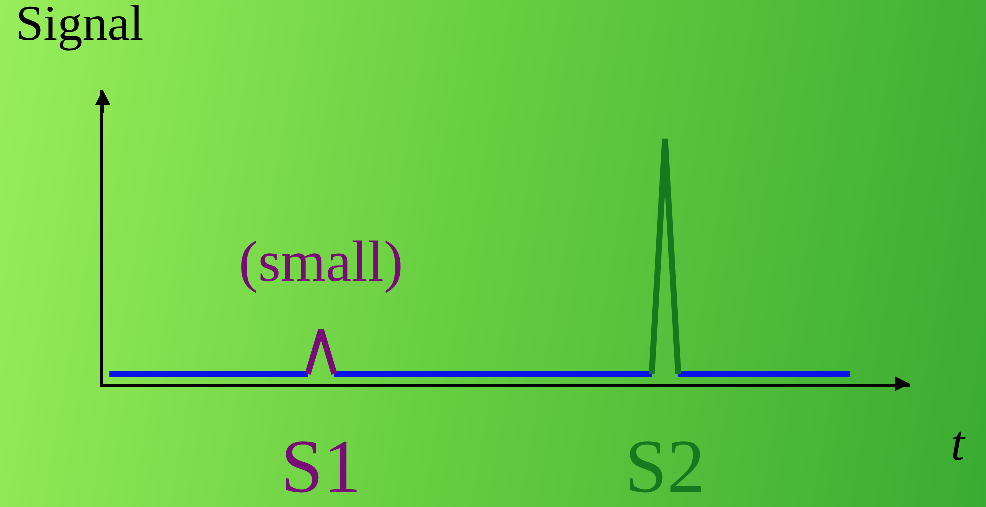  Describe the element at coordinates (665, 466) in the screenshot. I see `x-tick-label: S2` at that location.